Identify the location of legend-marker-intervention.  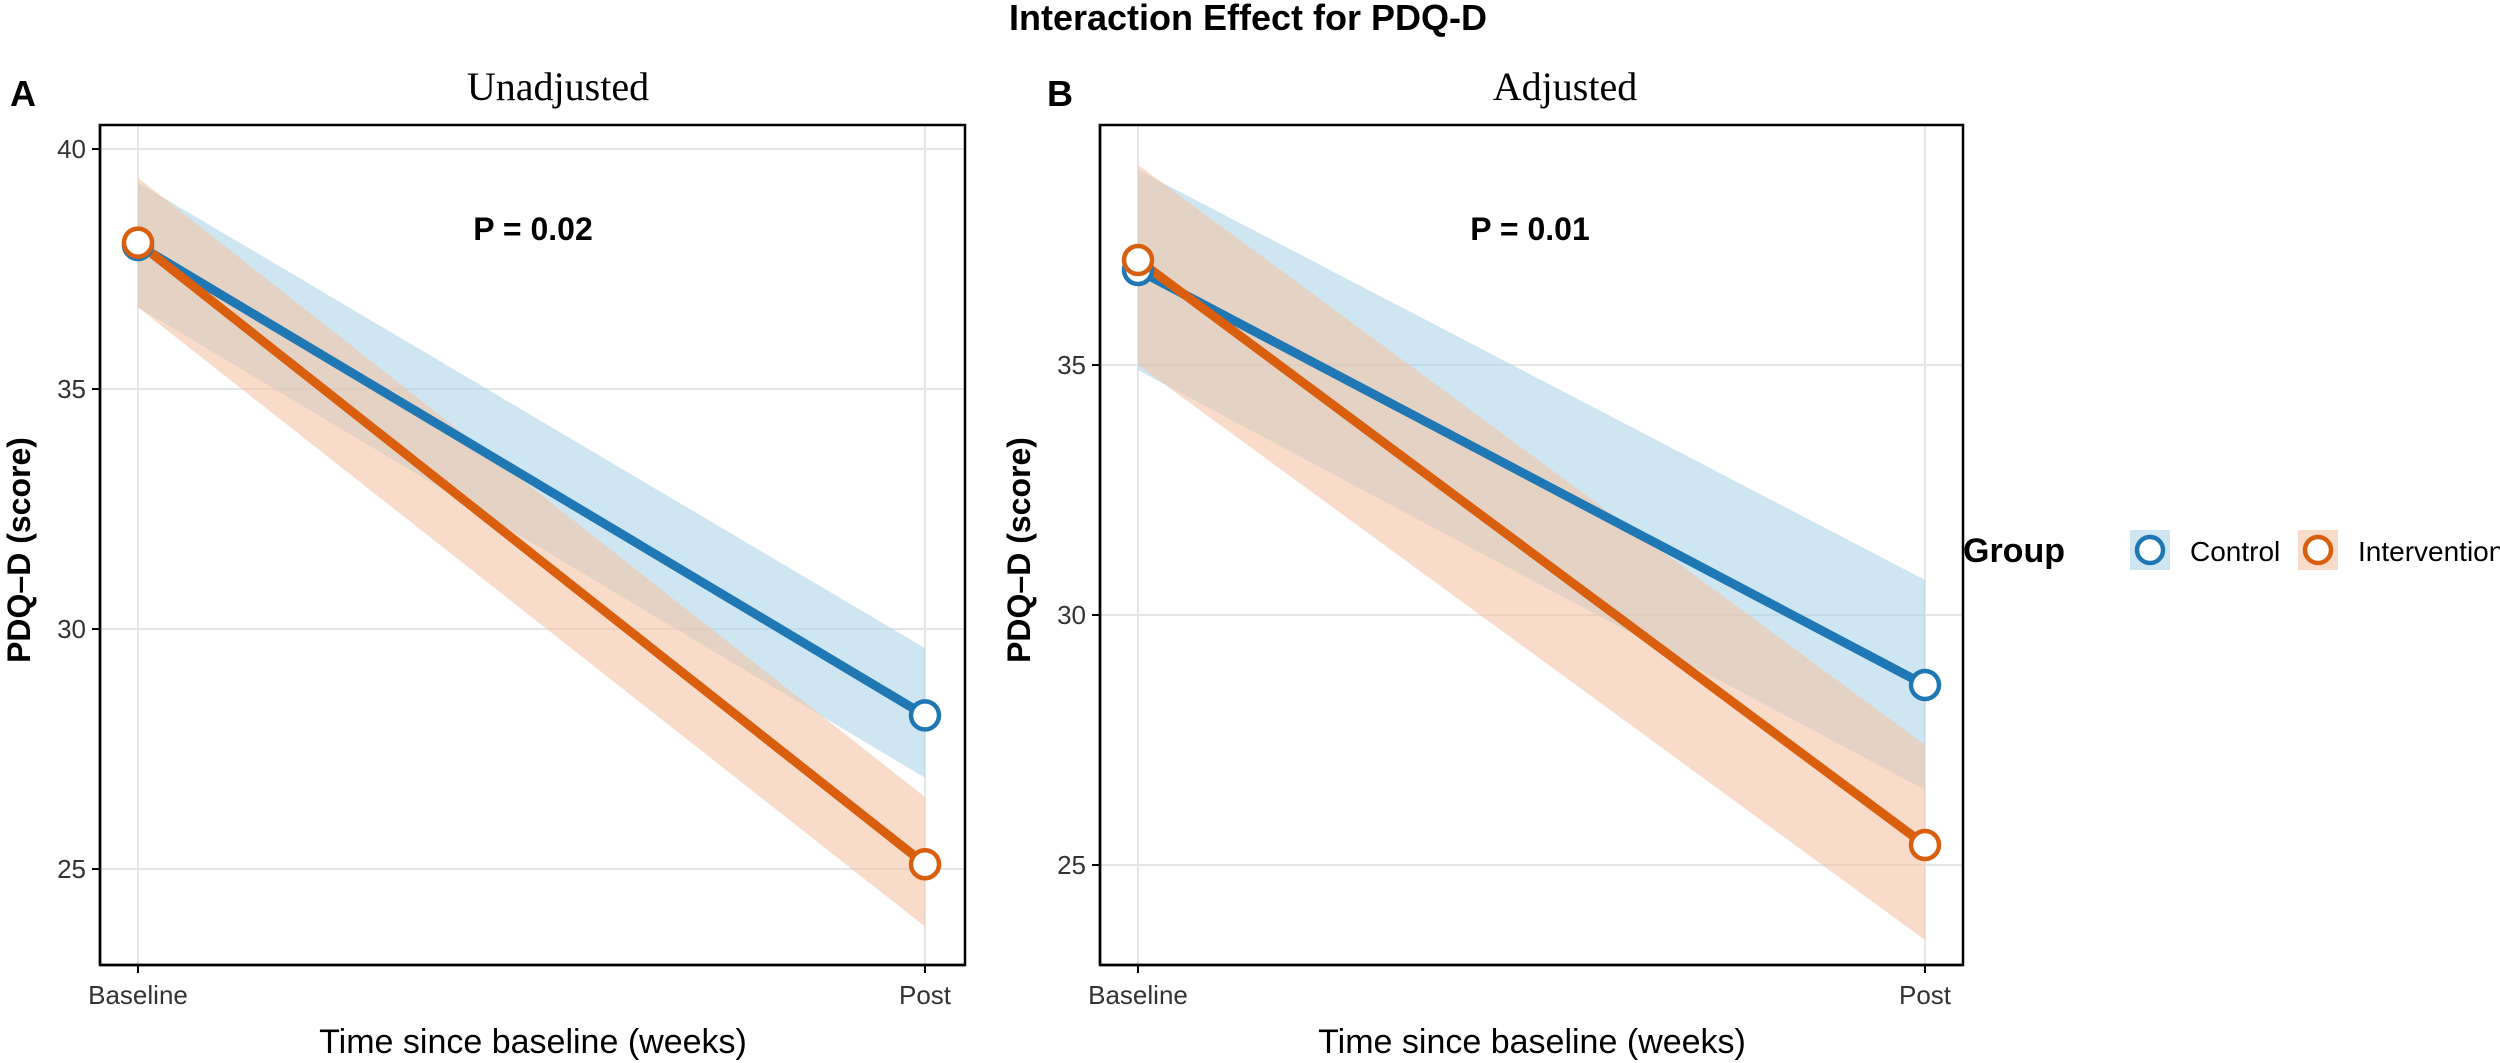
(2318, 550).